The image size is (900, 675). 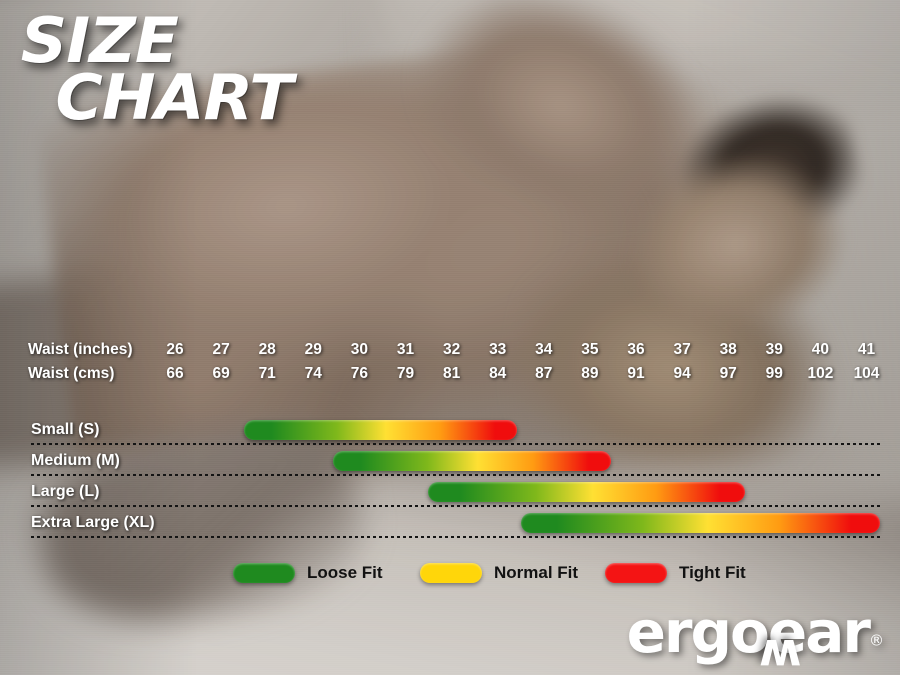 I want to click on waist-cms-value: 87, so click(x=544, y=373).